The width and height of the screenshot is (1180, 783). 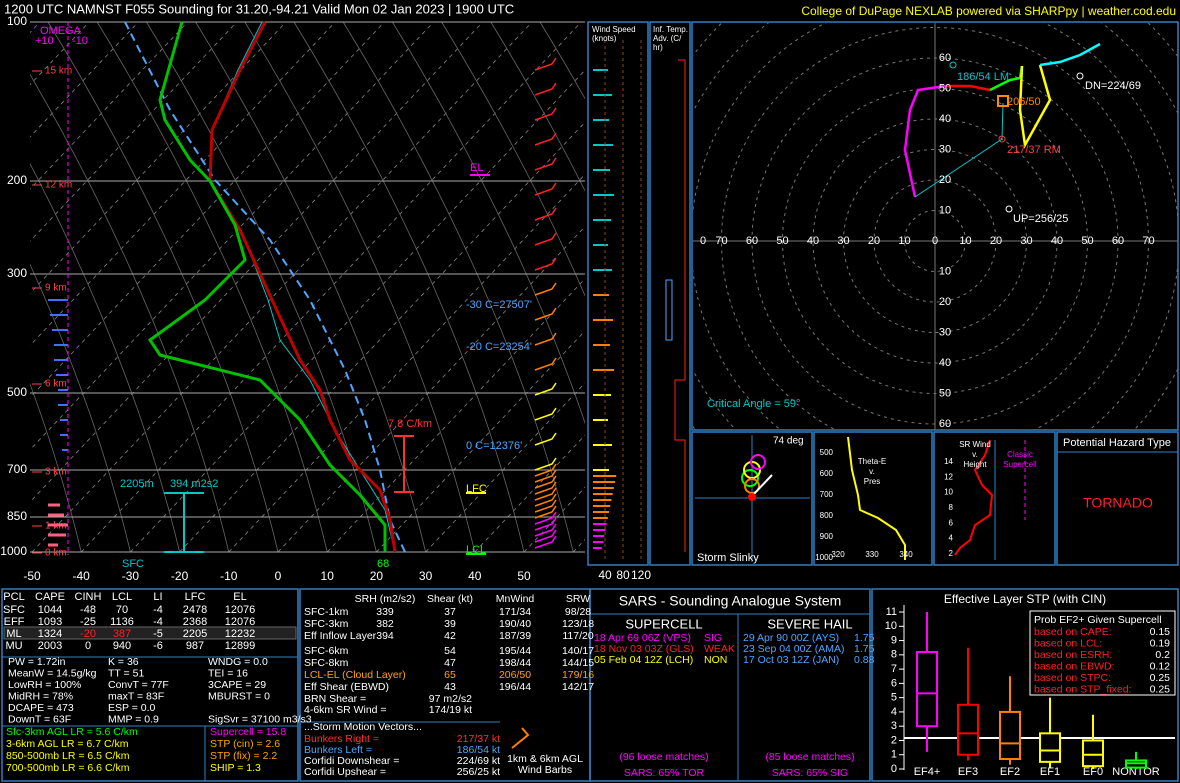 What do you see at coordinates (450, 599) in the screenshot?
I see `table-header: Shear (kt)` at bounding box center [450, 599].